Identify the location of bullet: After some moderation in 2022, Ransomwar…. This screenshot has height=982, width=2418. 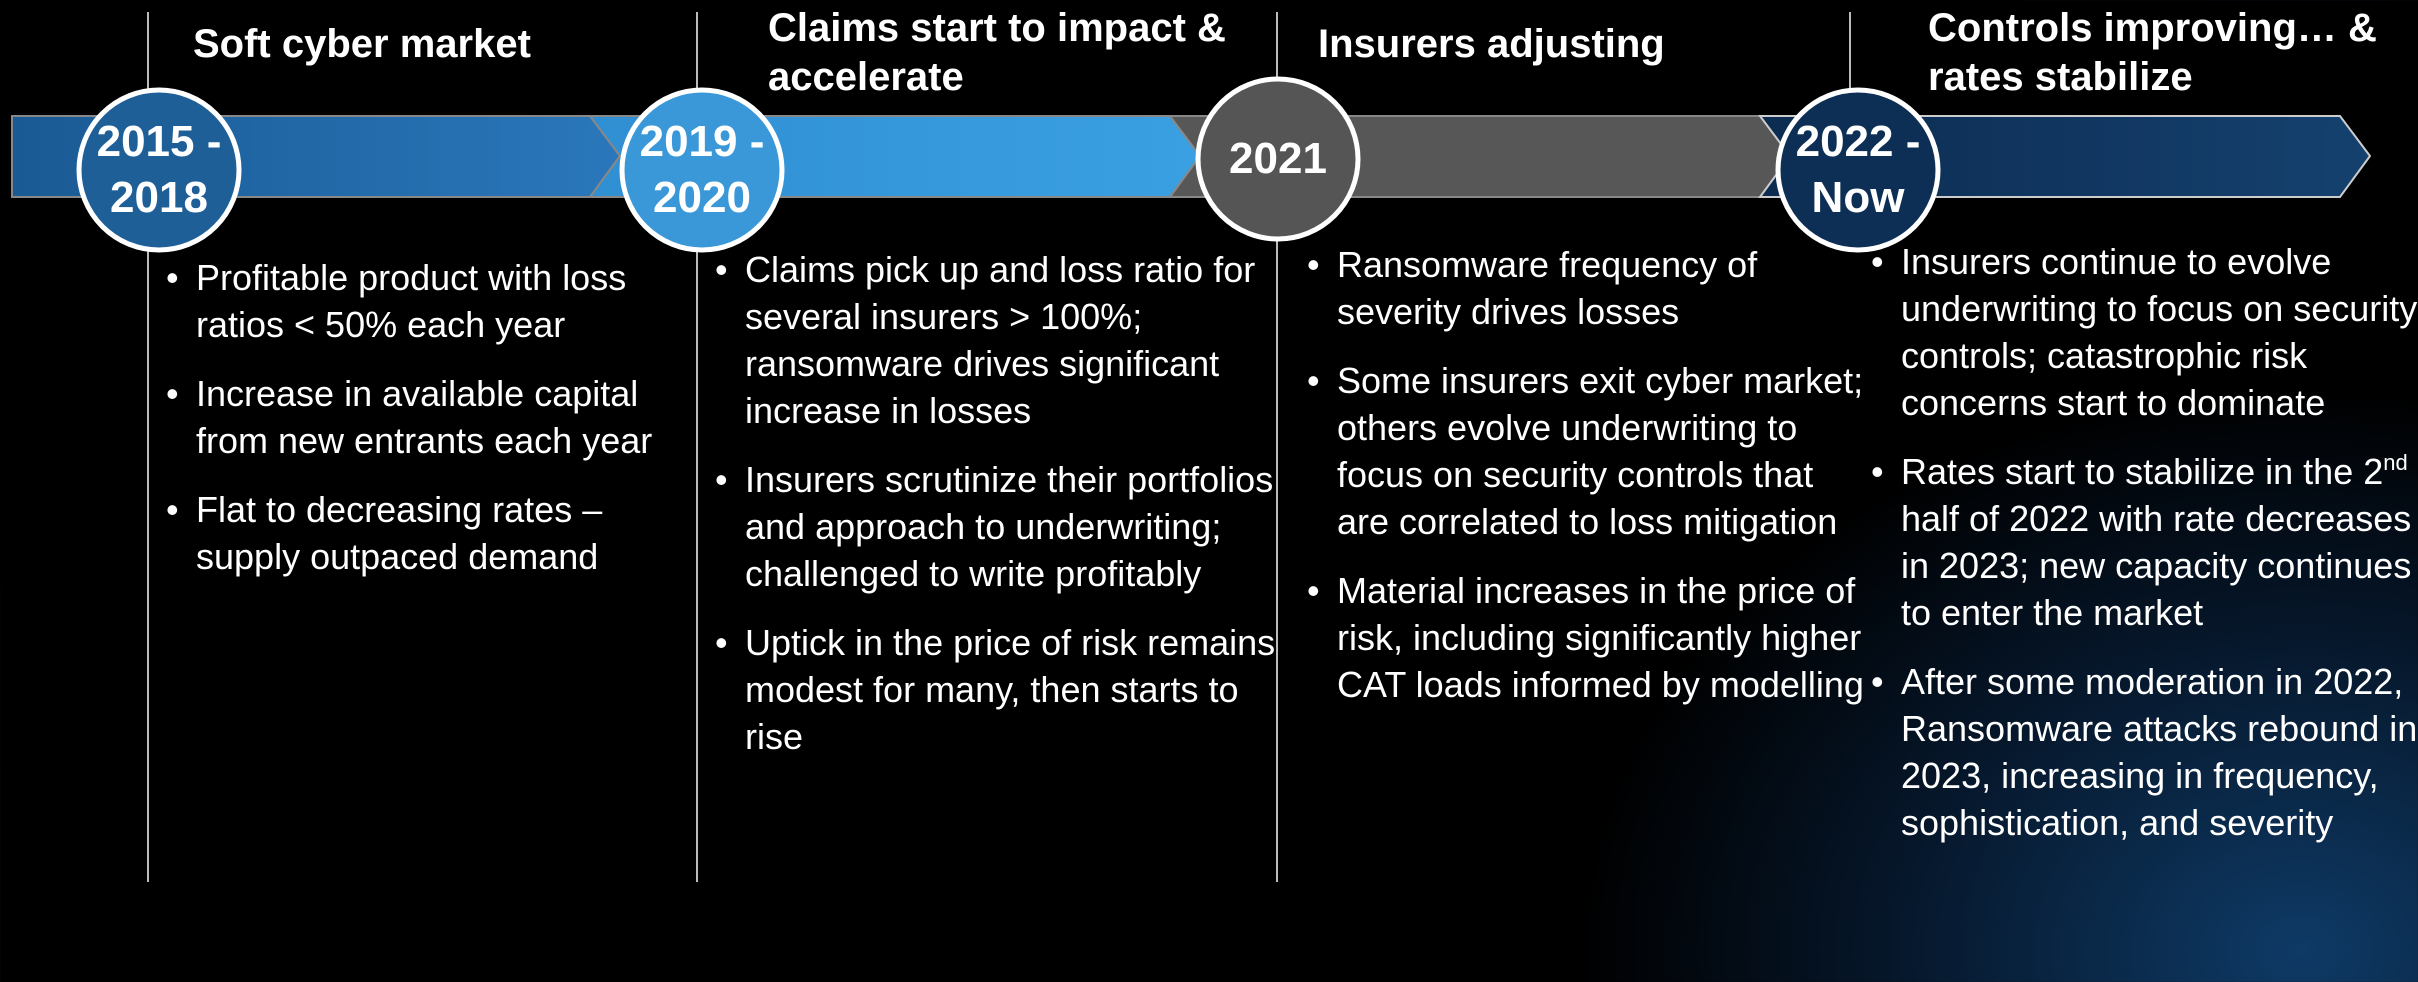
(2144, 752).